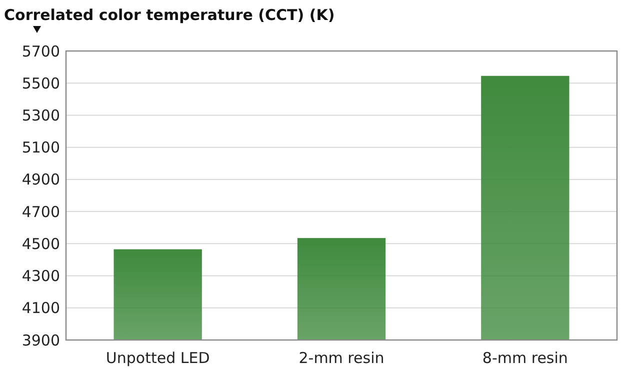 This screenshot has height=375, width=621. I want to click on x-tick-label: 8-mm resin, so click(525, 358).